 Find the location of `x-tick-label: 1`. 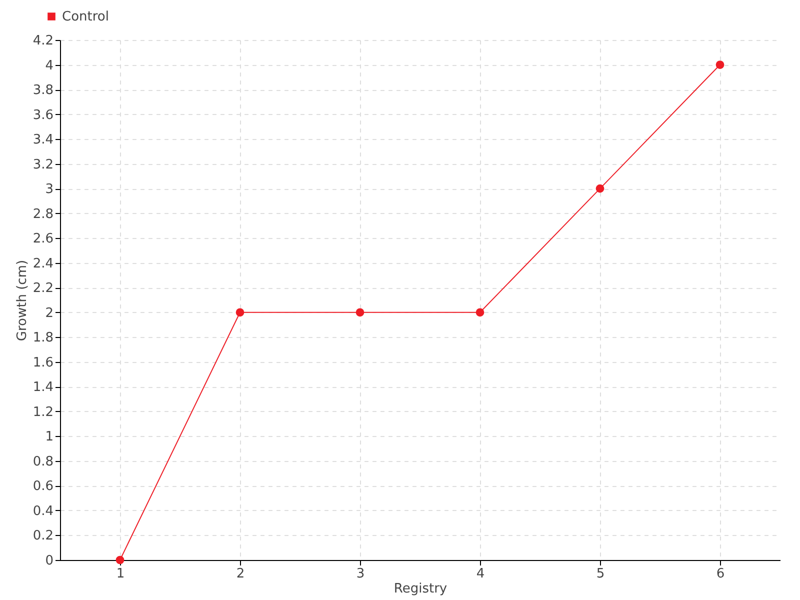

x-tick-label: 1 is located at coordinates (120, 574).